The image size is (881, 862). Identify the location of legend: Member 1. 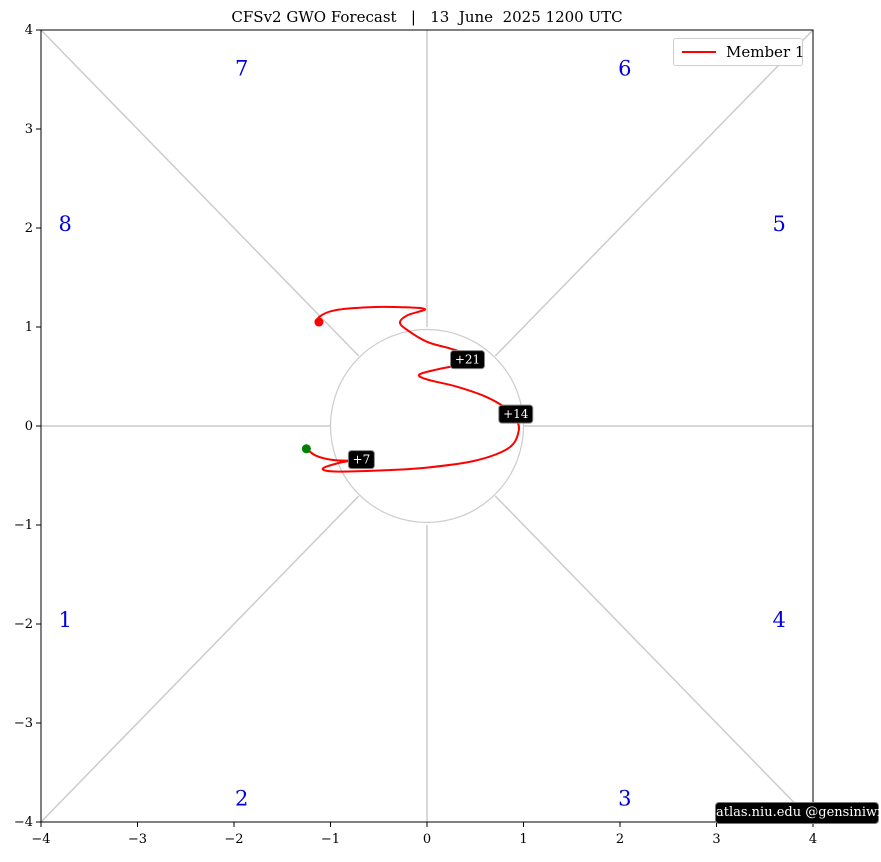
(739, 52).